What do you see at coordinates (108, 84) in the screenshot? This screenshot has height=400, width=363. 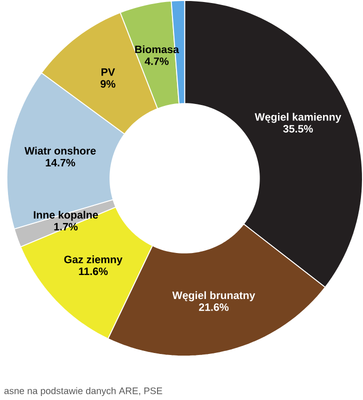 I see `data-label: 9%` at bounding box center [108, 84].